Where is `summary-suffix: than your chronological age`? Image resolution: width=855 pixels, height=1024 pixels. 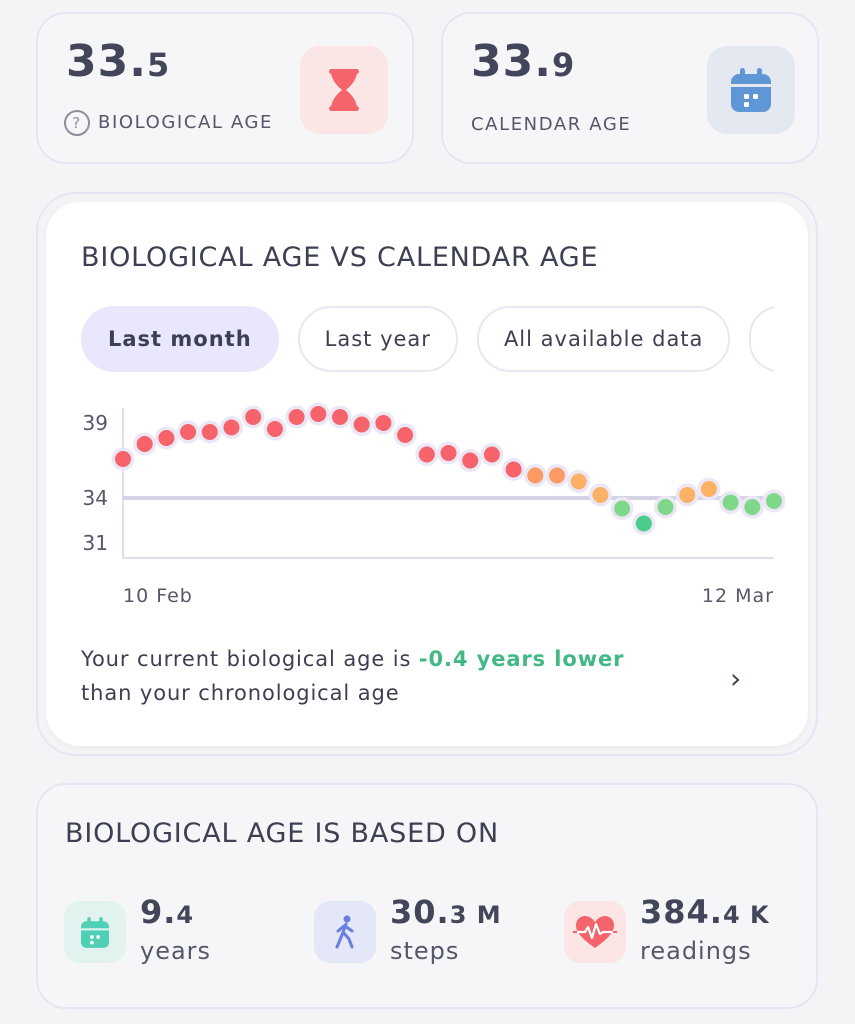 summary-suffix: than your chronological age is located at coordinates (240, 693).